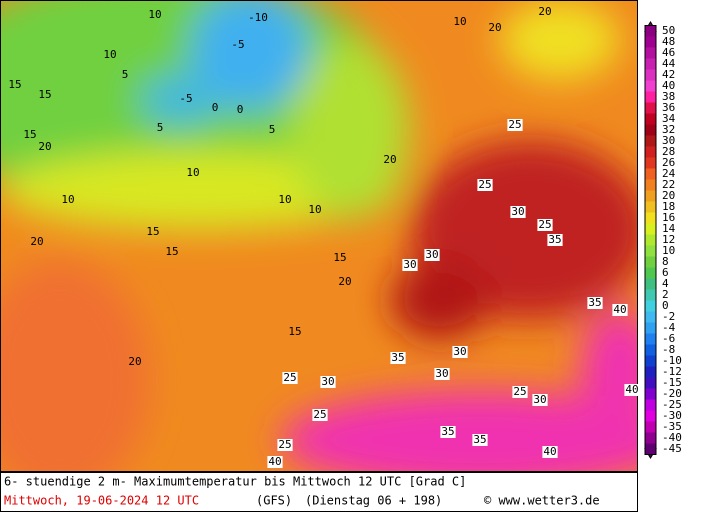 The width and height of the screenshot is (704, 513). Describe the element at coordinates (237, 44) in the screenshot. I see `map-label: -5` at that location.